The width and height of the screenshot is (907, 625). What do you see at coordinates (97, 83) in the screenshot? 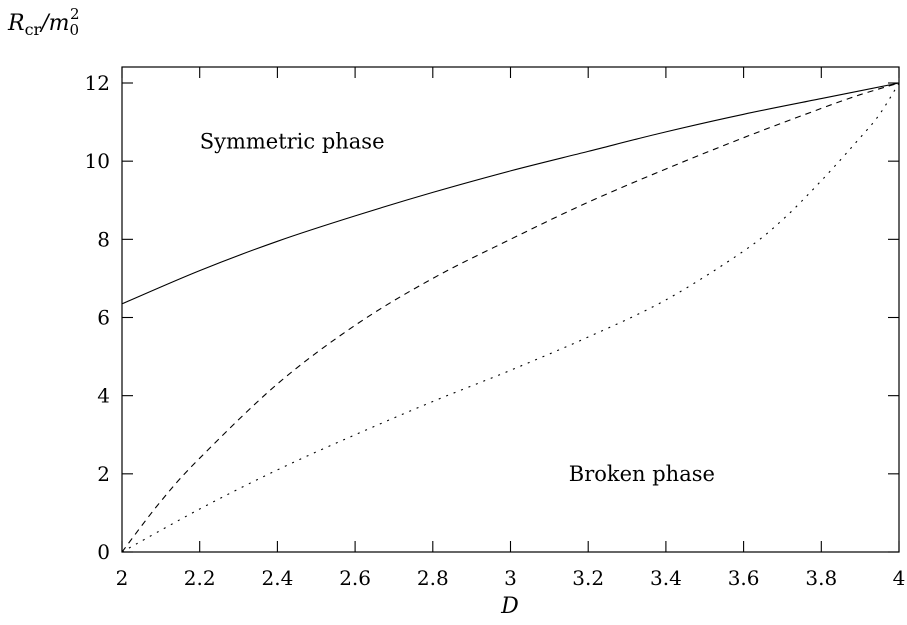
I see `y-tick-label: 12` at bounding box center [97, 83].